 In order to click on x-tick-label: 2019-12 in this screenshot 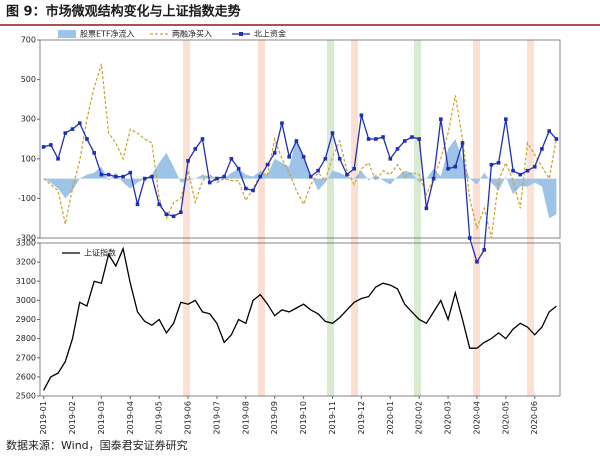, I will do `click(361, 417)`.